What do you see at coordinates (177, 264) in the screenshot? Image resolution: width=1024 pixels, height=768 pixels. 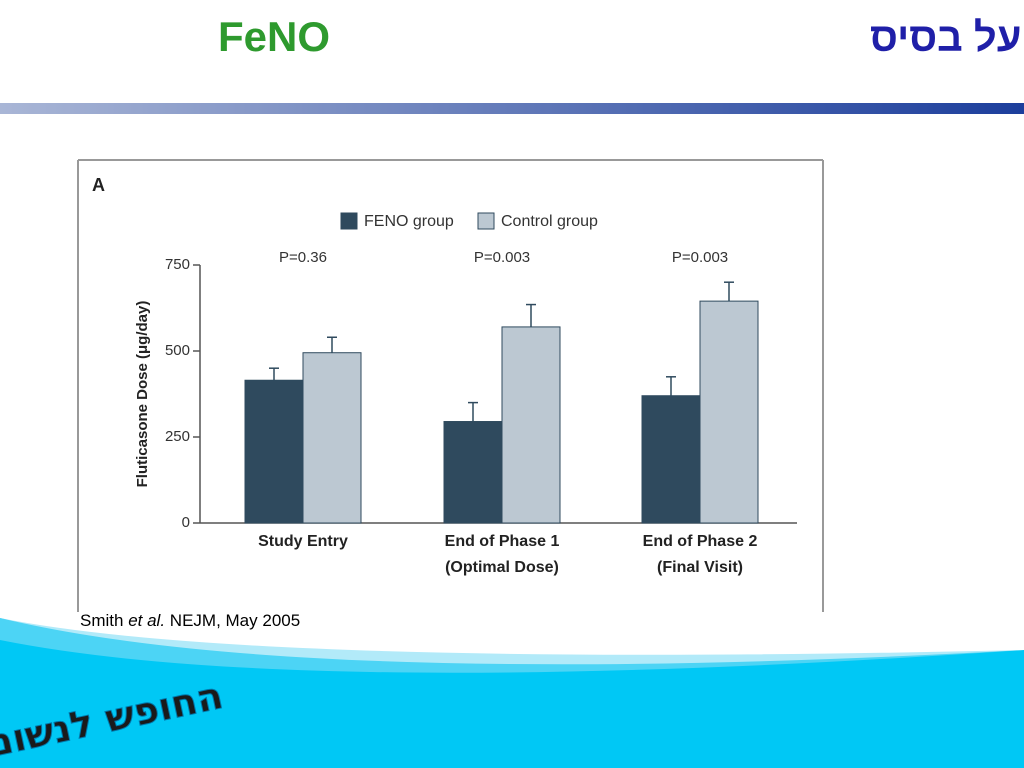 I see `y-tick-label: 750` at bounding box center [177, 264].